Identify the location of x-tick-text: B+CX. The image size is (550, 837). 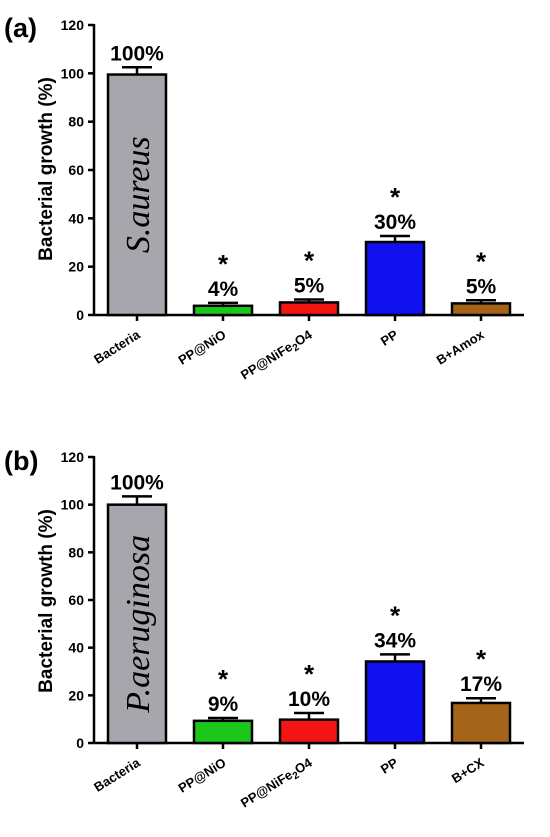
(468, 770).